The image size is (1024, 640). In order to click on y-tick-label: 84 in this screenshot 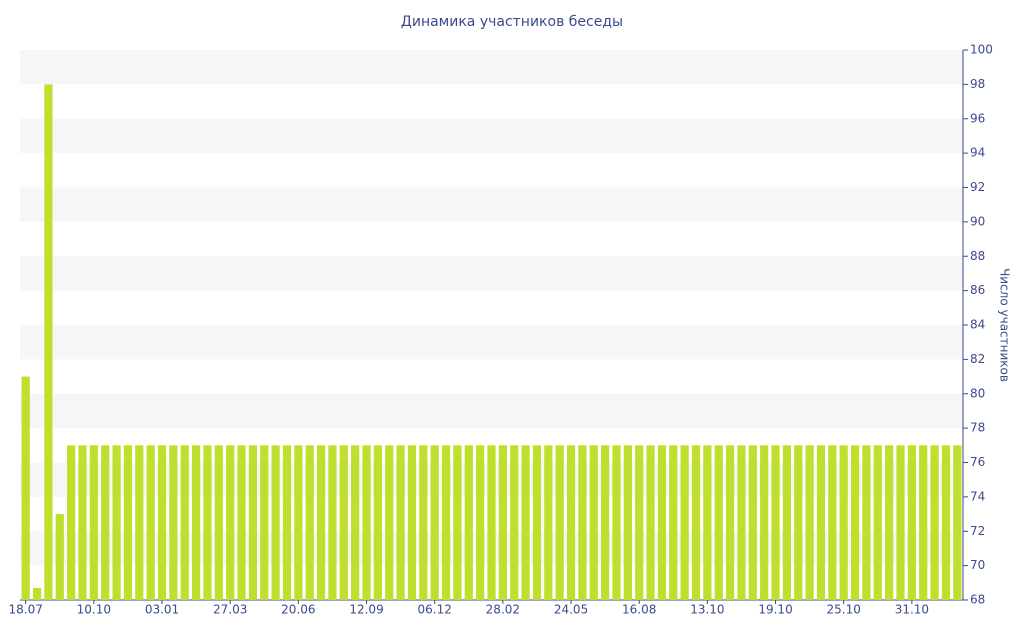, I will do `click(977, 325)`.